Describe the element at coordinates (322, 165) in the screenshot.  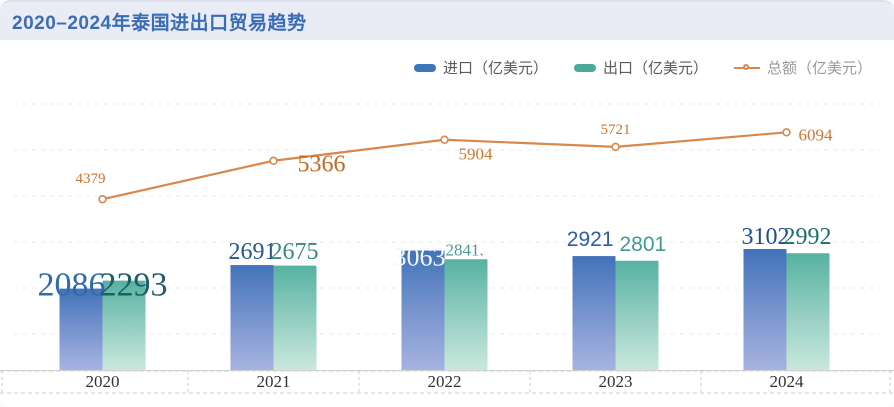
I see `total-label-2021: 5366` at that location.